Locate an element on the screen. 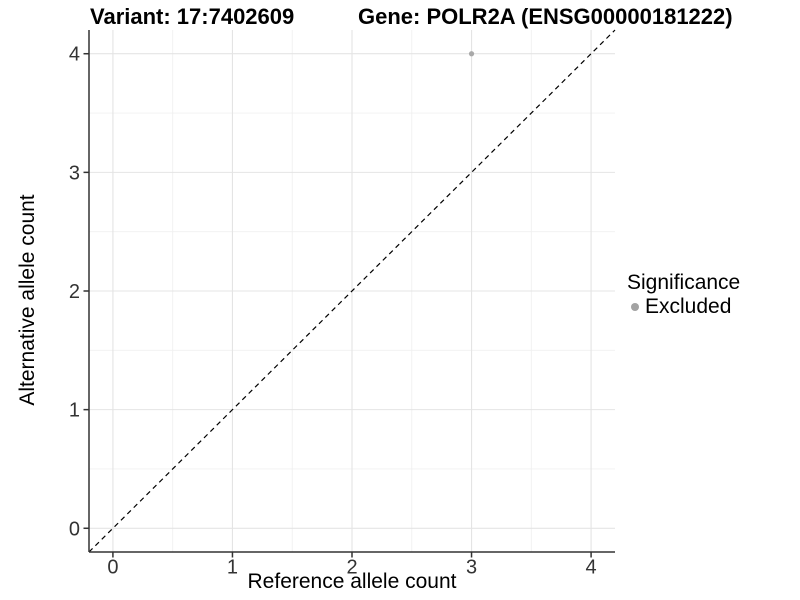 The width and height of the screenshot is (800, 600). y-tick-label: 3 is located at coordinates (74, 173).